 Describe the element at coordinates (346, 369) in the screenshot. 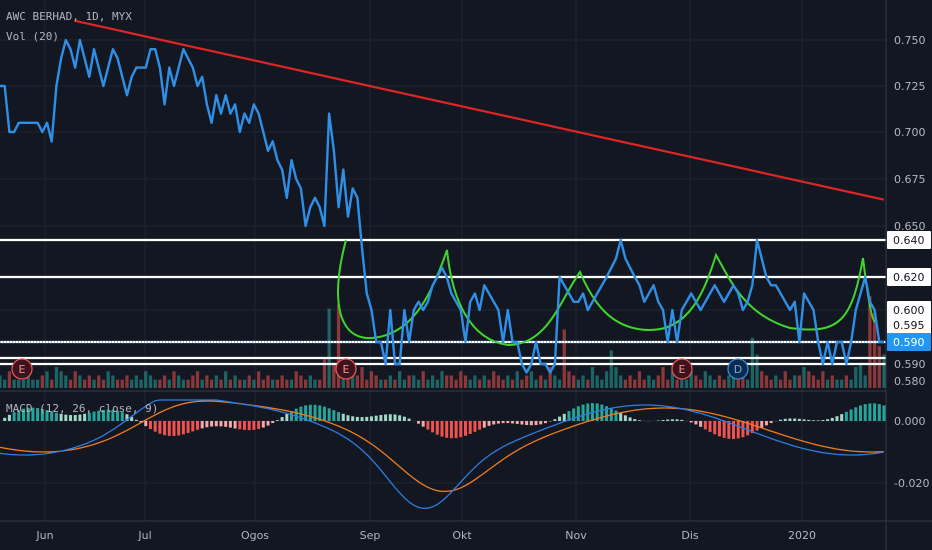

I see `event-marker-label: E` at that location.